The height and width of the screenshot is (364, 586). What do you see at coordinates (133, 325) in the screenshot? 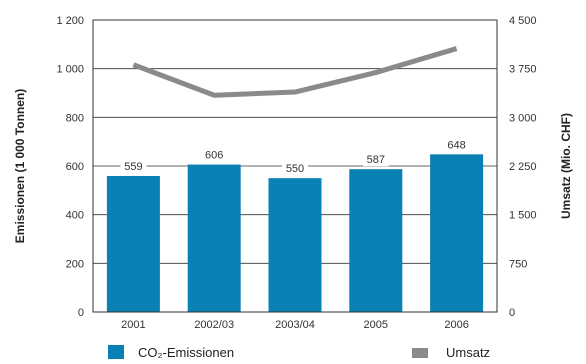
I see `x-tick-label: 2001` at bounding box center [133, 325].